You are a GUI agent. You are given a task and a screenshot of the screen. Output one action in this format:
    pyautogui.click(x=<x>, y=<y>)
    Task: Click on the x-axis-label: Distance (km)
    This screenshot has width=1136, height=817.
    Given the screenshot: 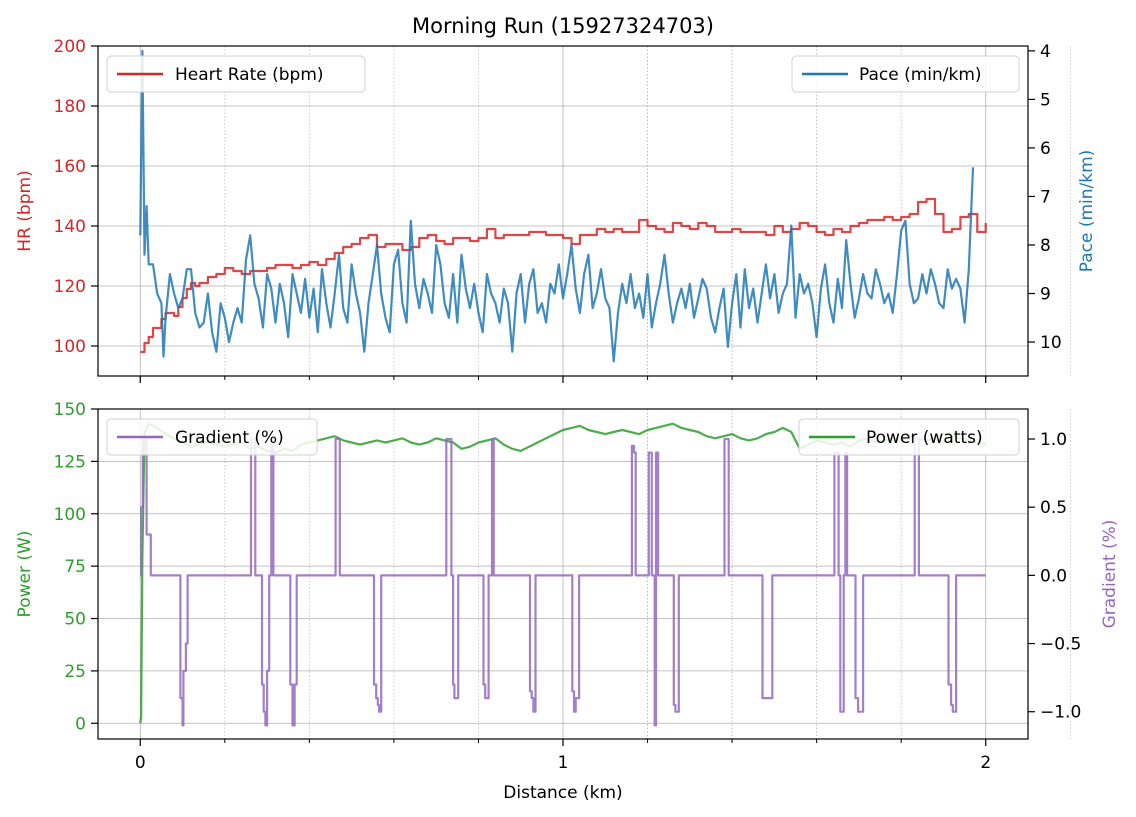 What is the action you would take?
    pyautogui.click(x=562, y=793)
    